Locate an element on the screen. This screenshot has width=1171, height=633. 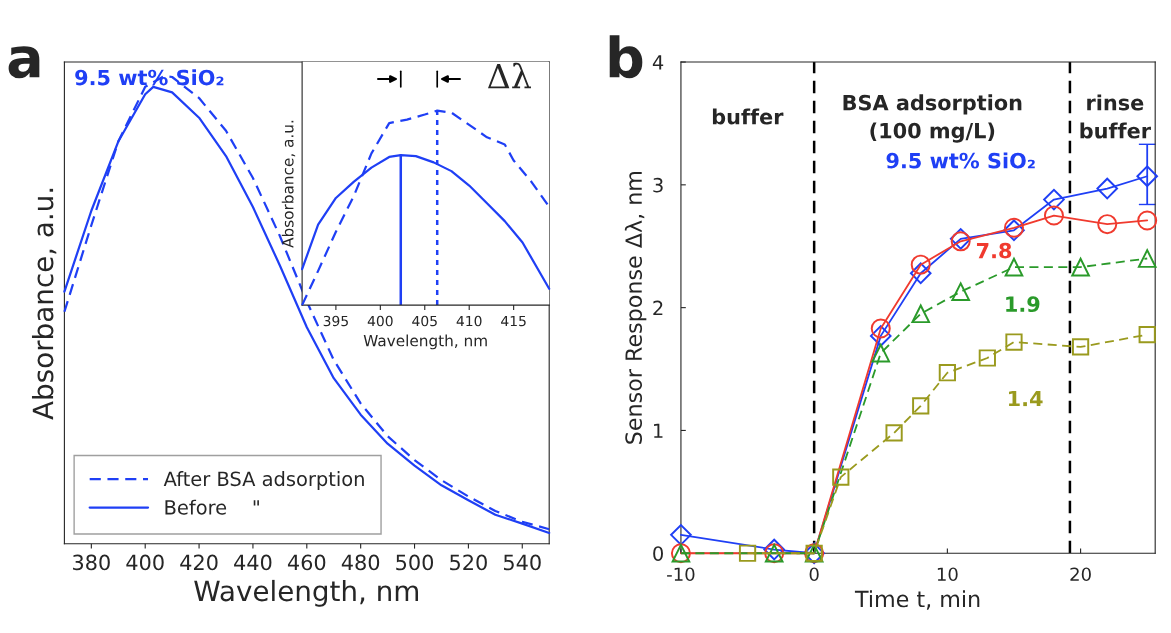
x-tick-label: 520 is located at coordinates (468, 562).